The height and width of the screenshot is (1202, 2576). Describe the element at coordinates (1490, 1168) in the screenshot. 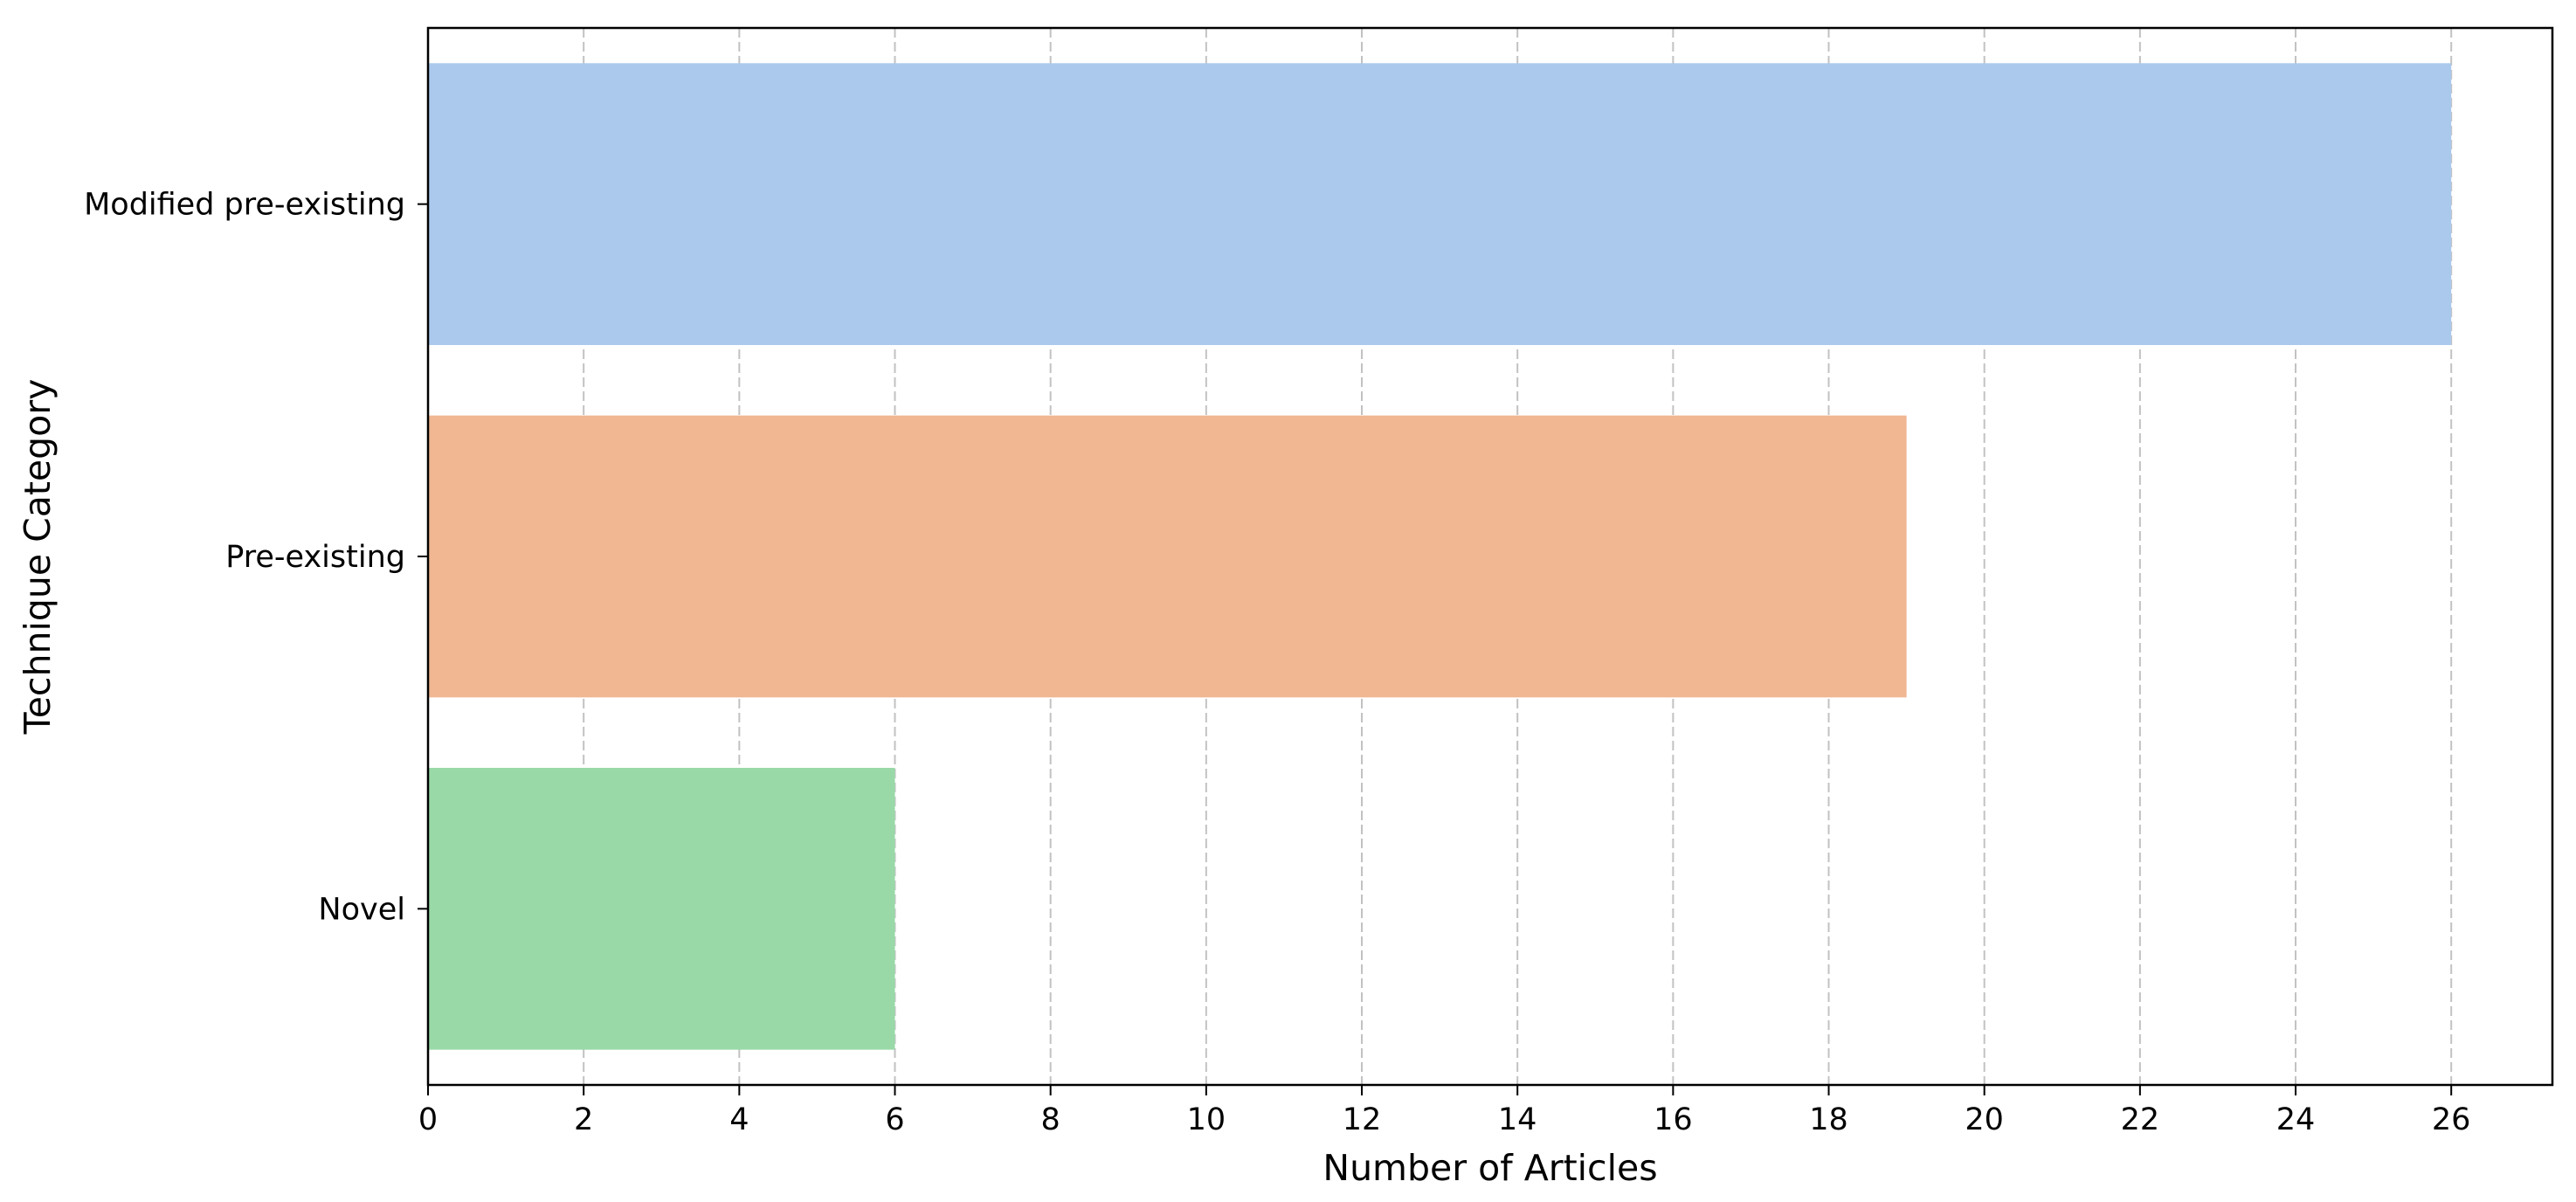

I see `x-axis-label: Number of Articles` at that location.